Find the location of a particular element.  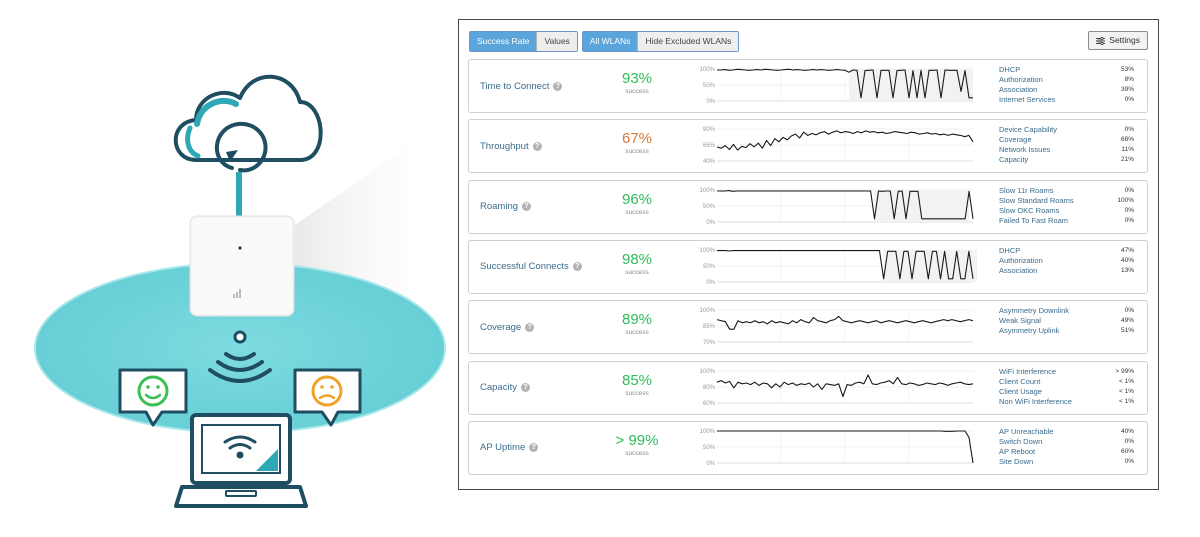

classifier-name: Failed To Fast Roam is located at coordinates (1034, 220).